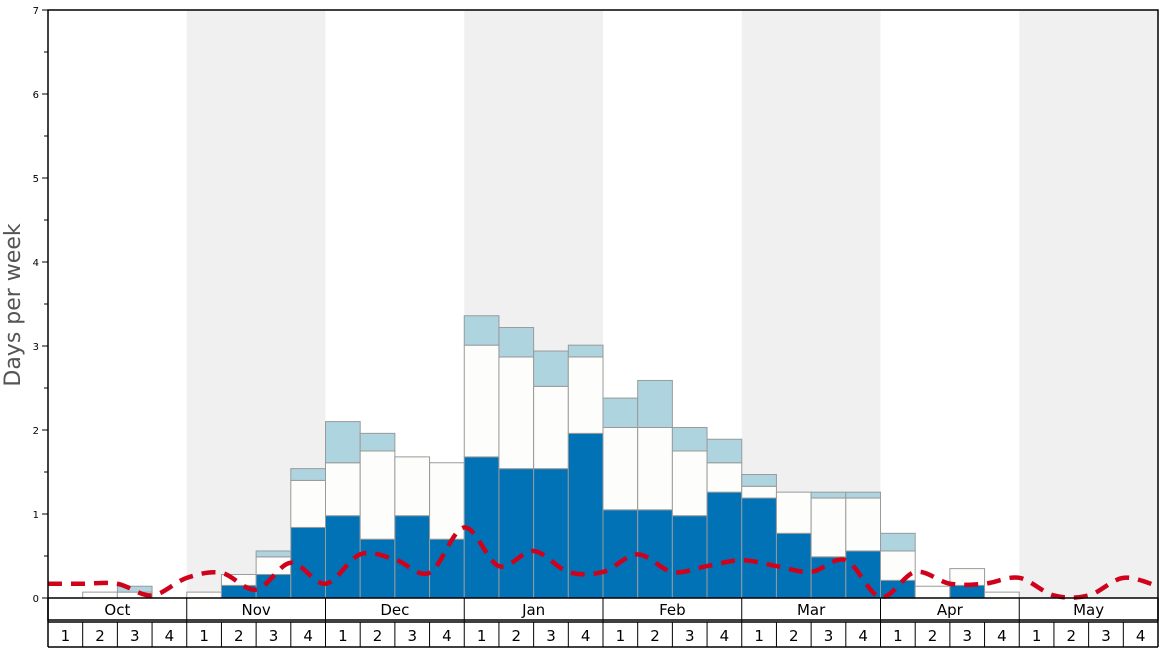 This screenshot has height=648, width=1168. I want to click on month-label-feb: Feb, so click(672, 610).